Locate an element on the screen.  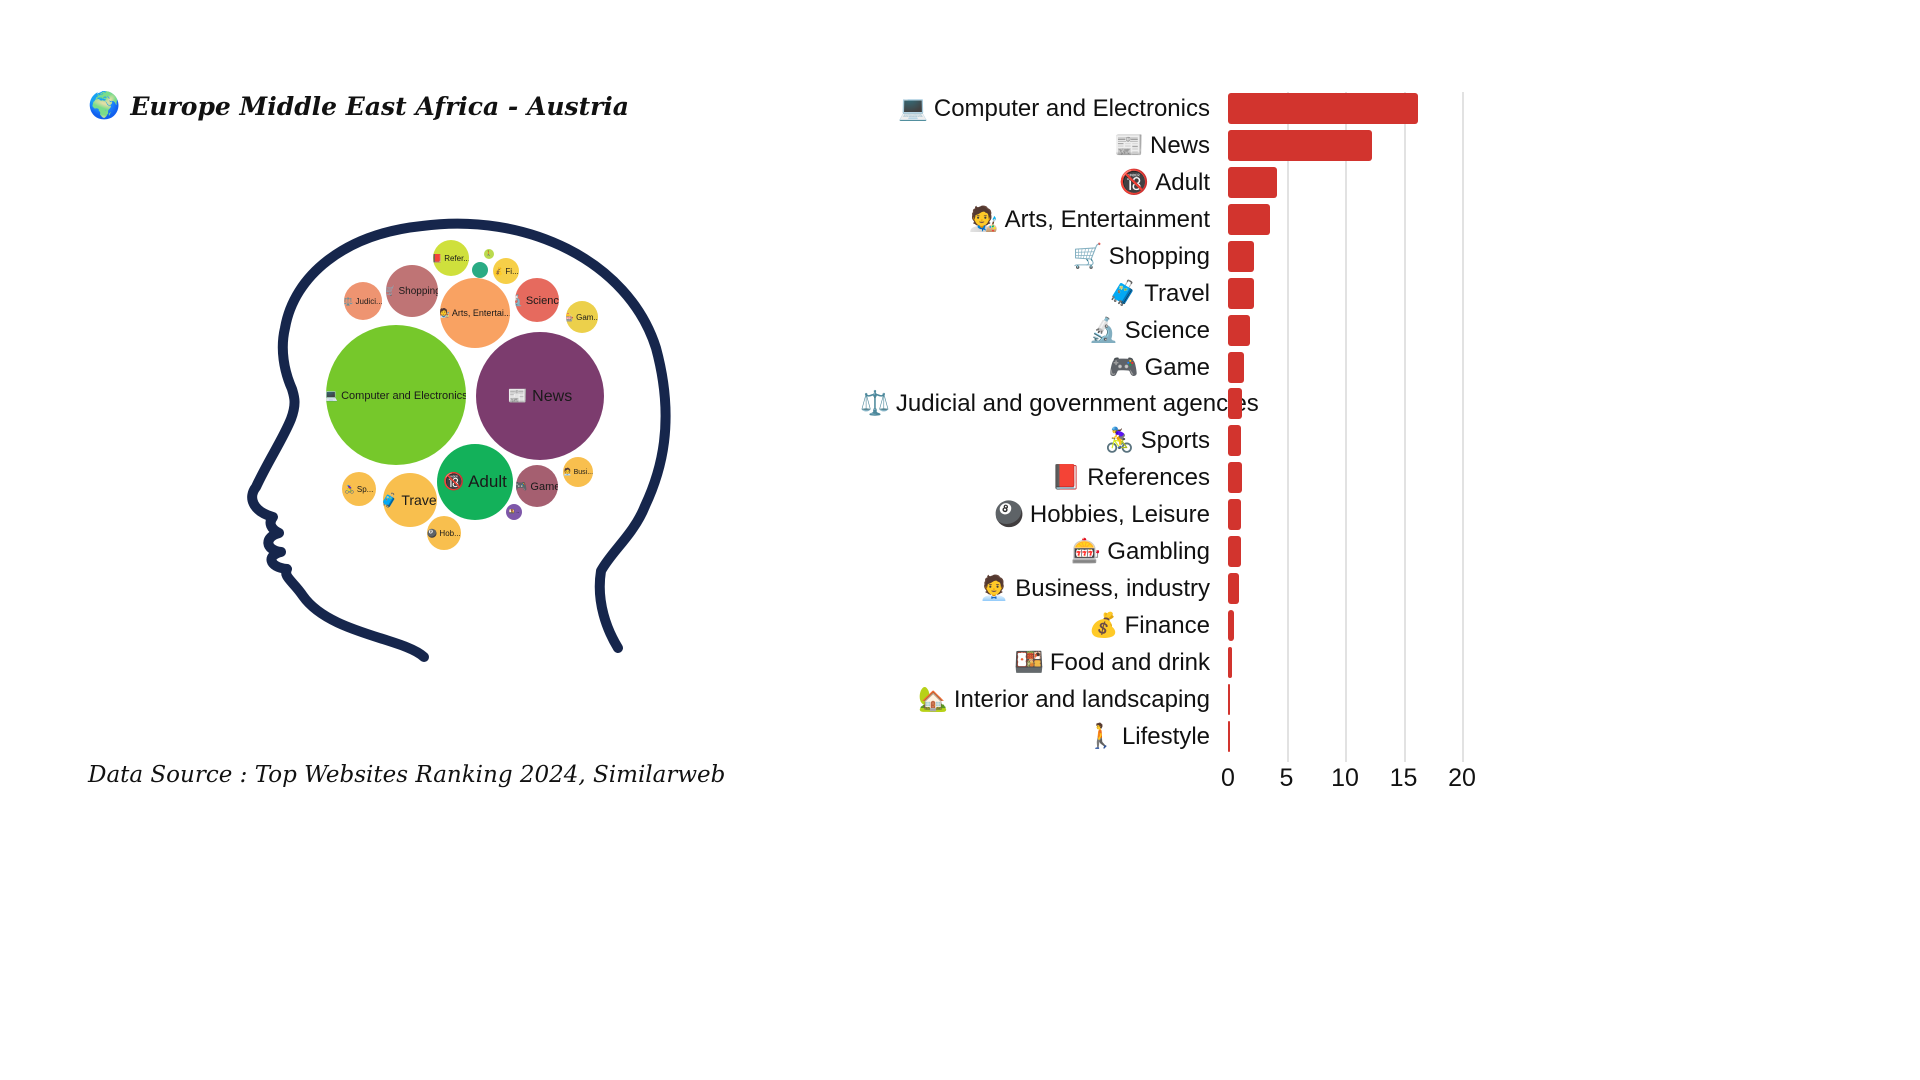
bar-label-text: Travel is located at coordinates (1177, 293).